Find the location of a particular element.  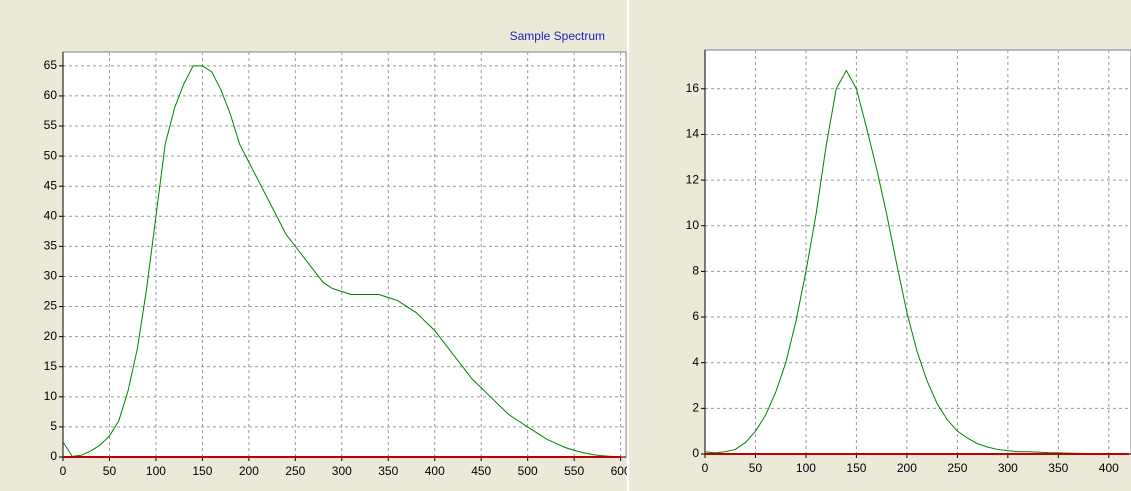

y-tick-label: 2 is located at coordinates (695, 408).